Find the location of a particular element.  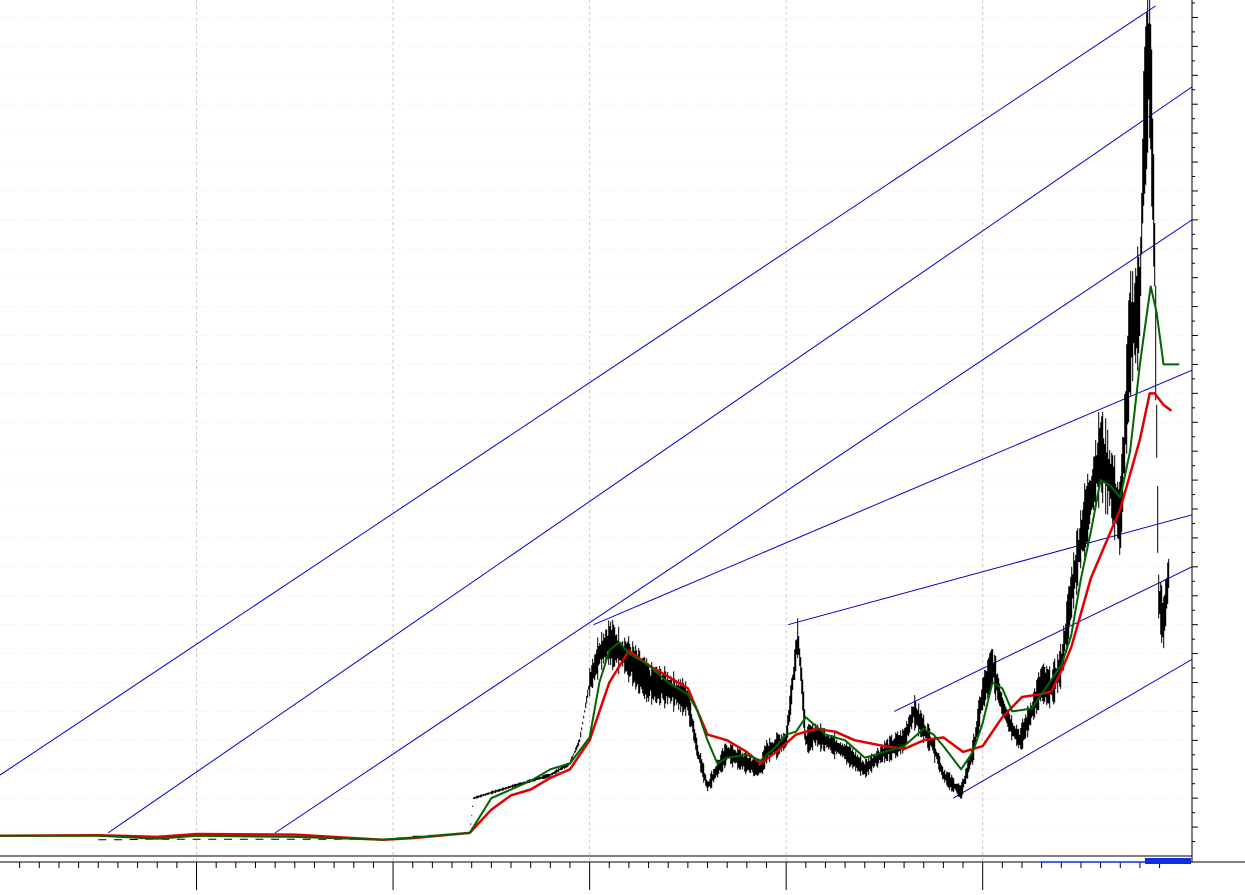

volume-strip is located at coordinates (1115, 861).